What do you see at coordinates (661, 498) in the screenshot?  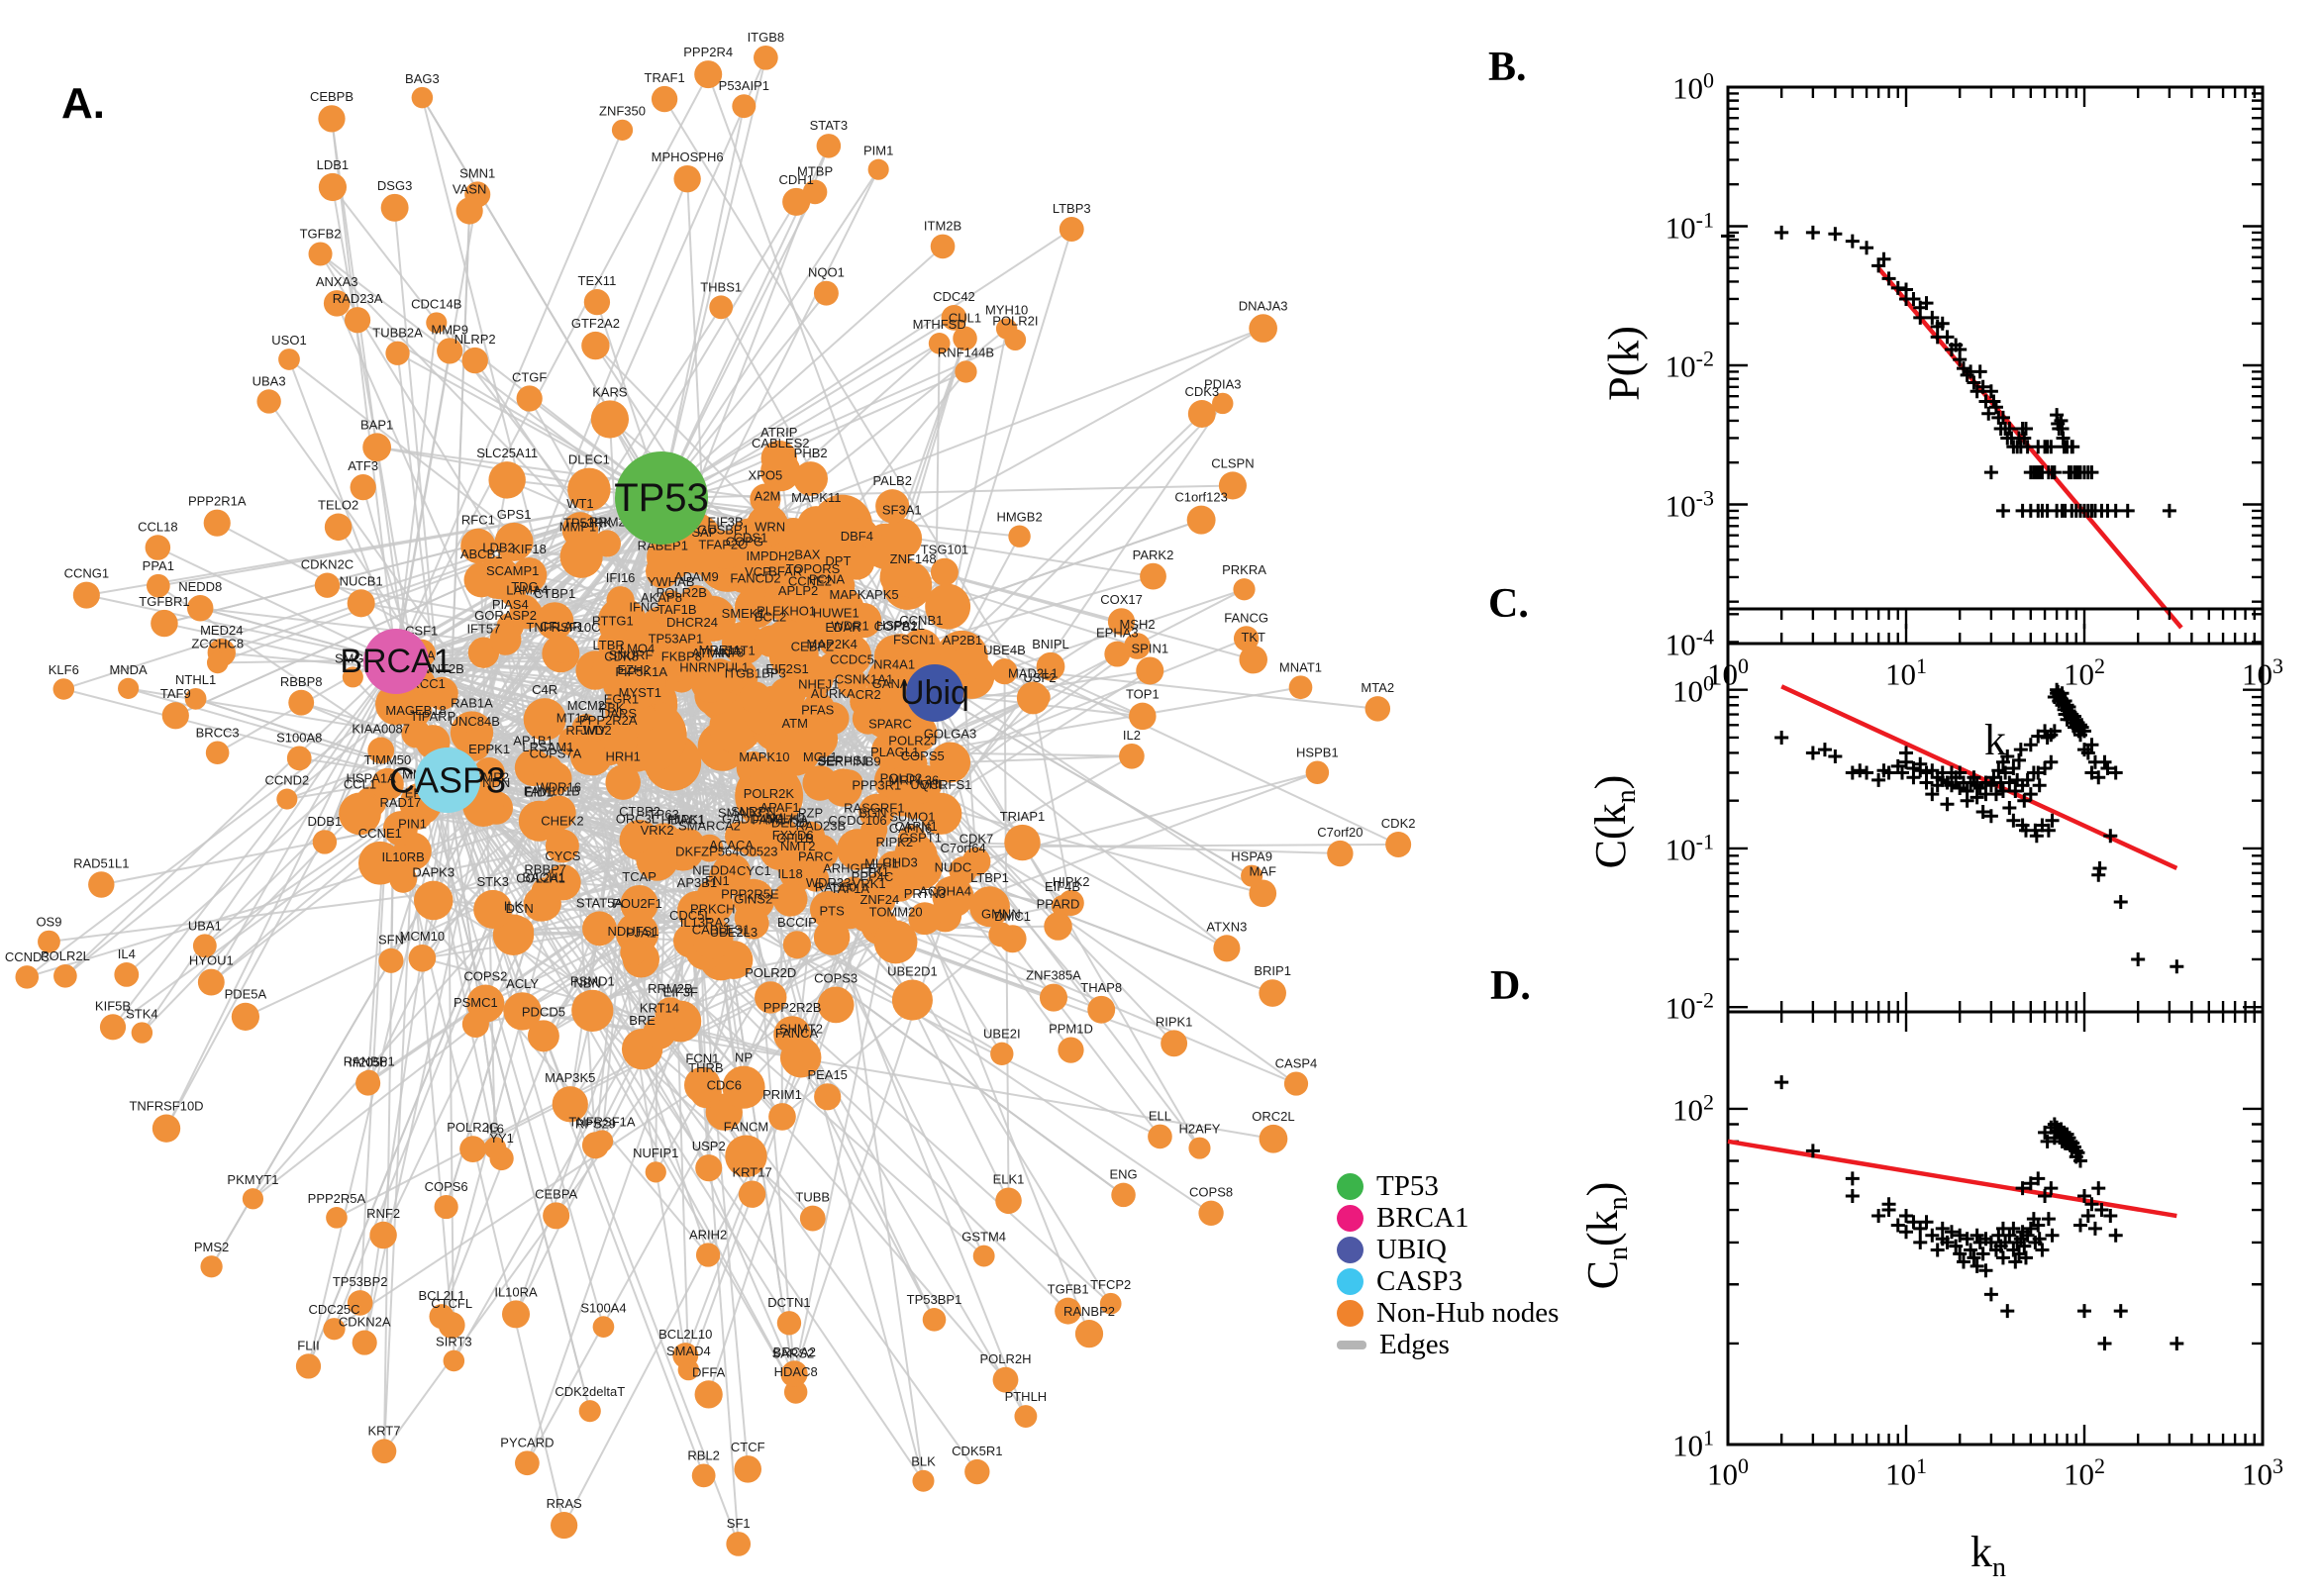 I see `hub-node-tp53` at bounding box center [661, 498].